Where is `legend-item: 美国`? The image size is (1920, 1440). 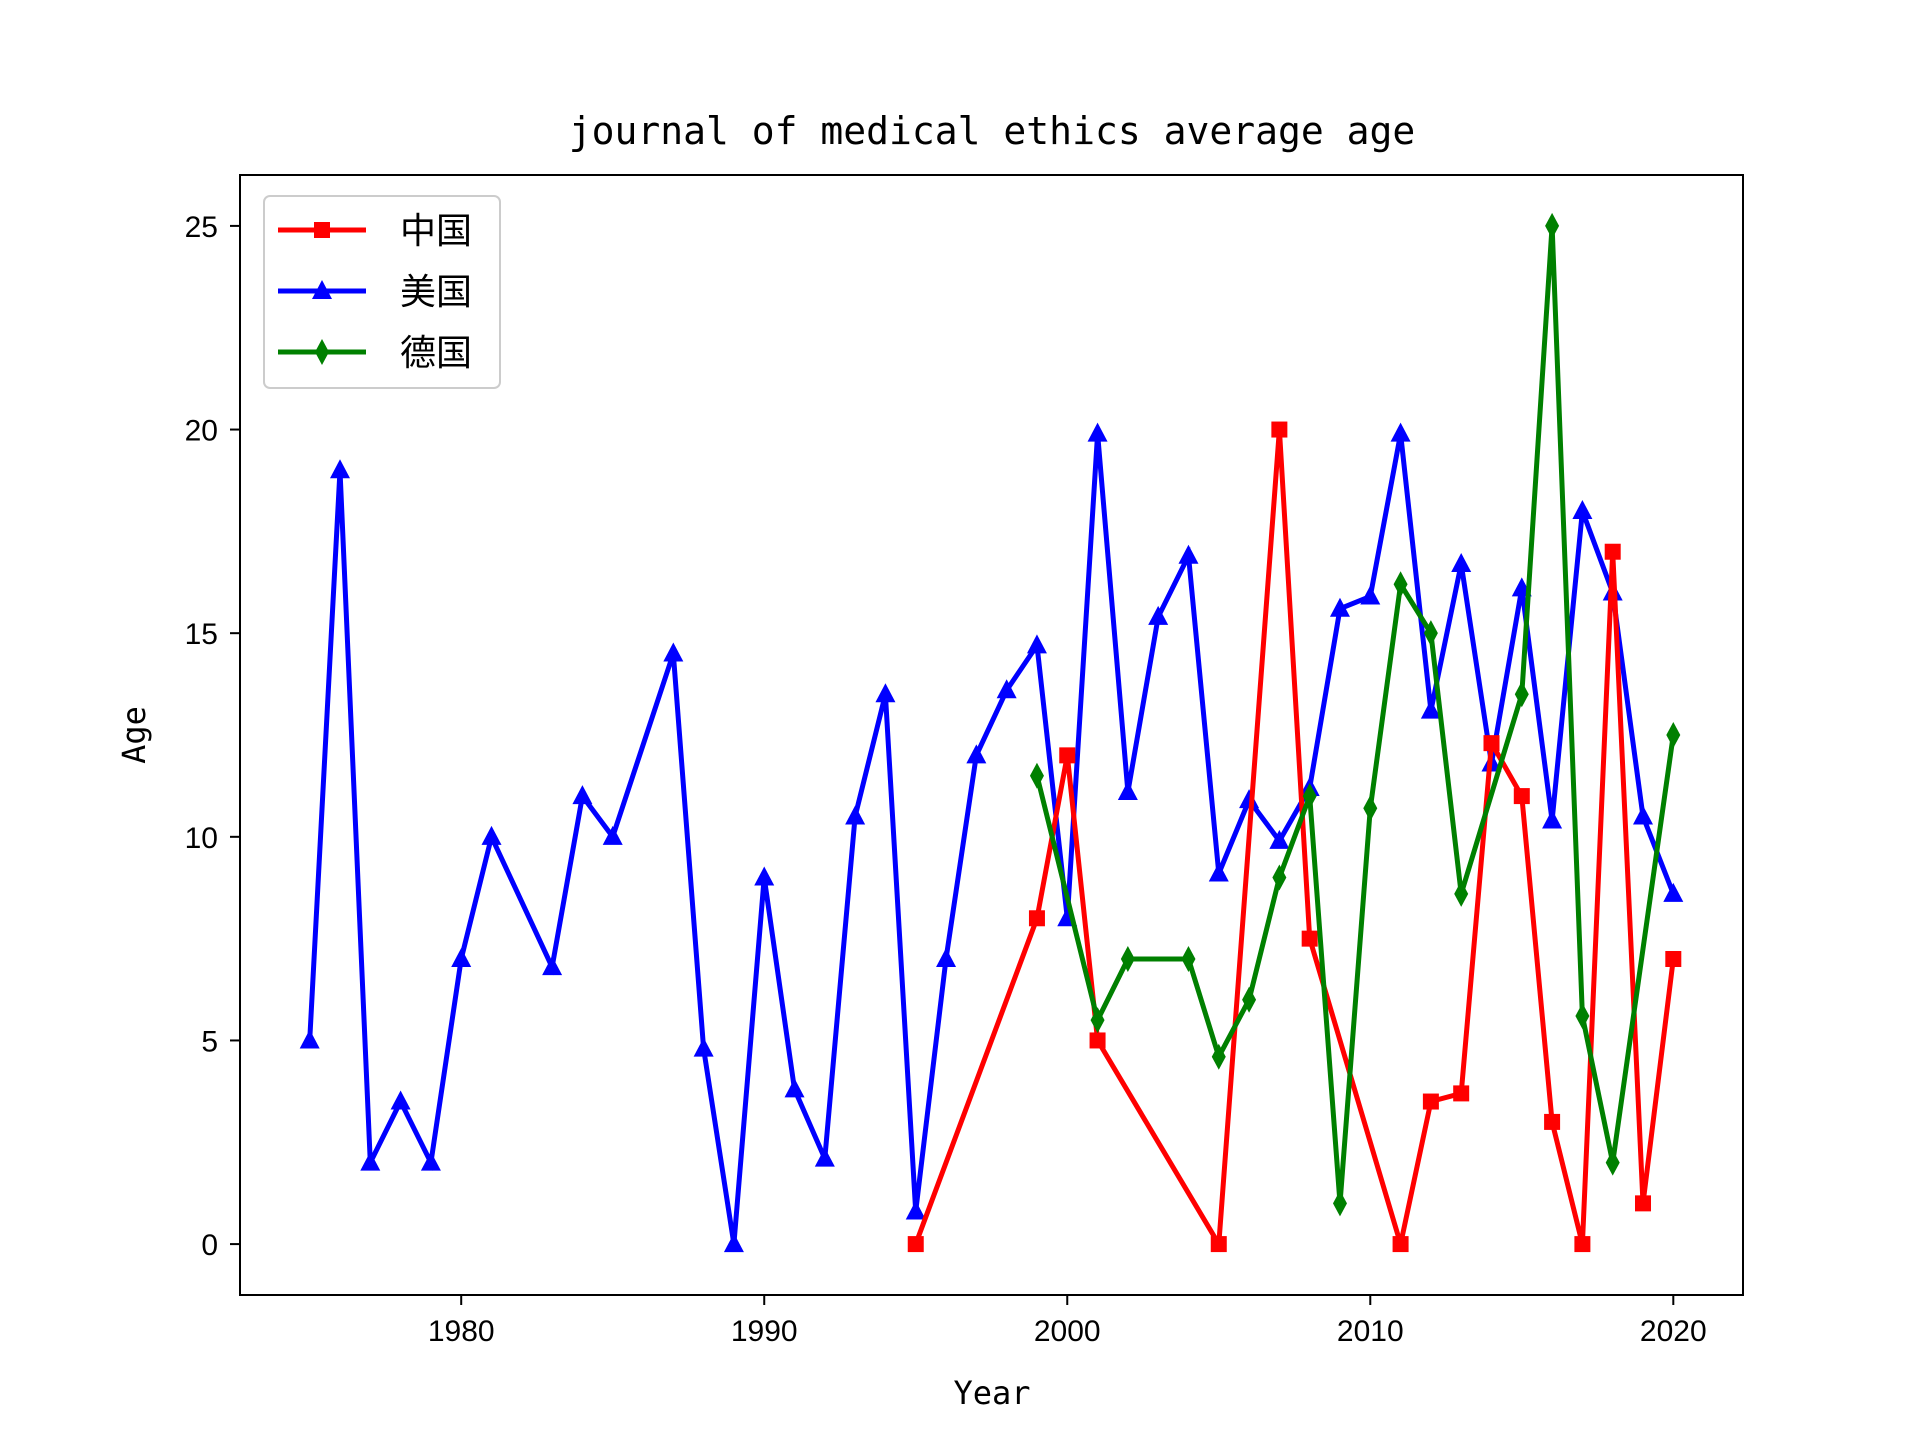
legend-item: 美国 is located at coordinates (375, 292).